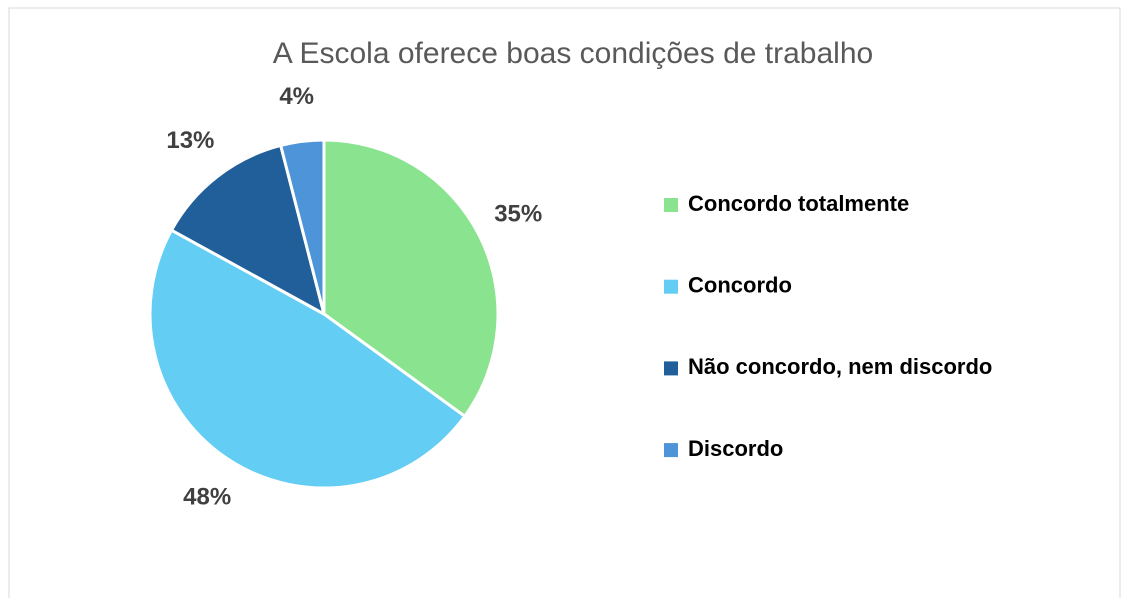 The image size is (1129, 598). I want to click on legend-label: Concordo totalmente, so click(798, 203).